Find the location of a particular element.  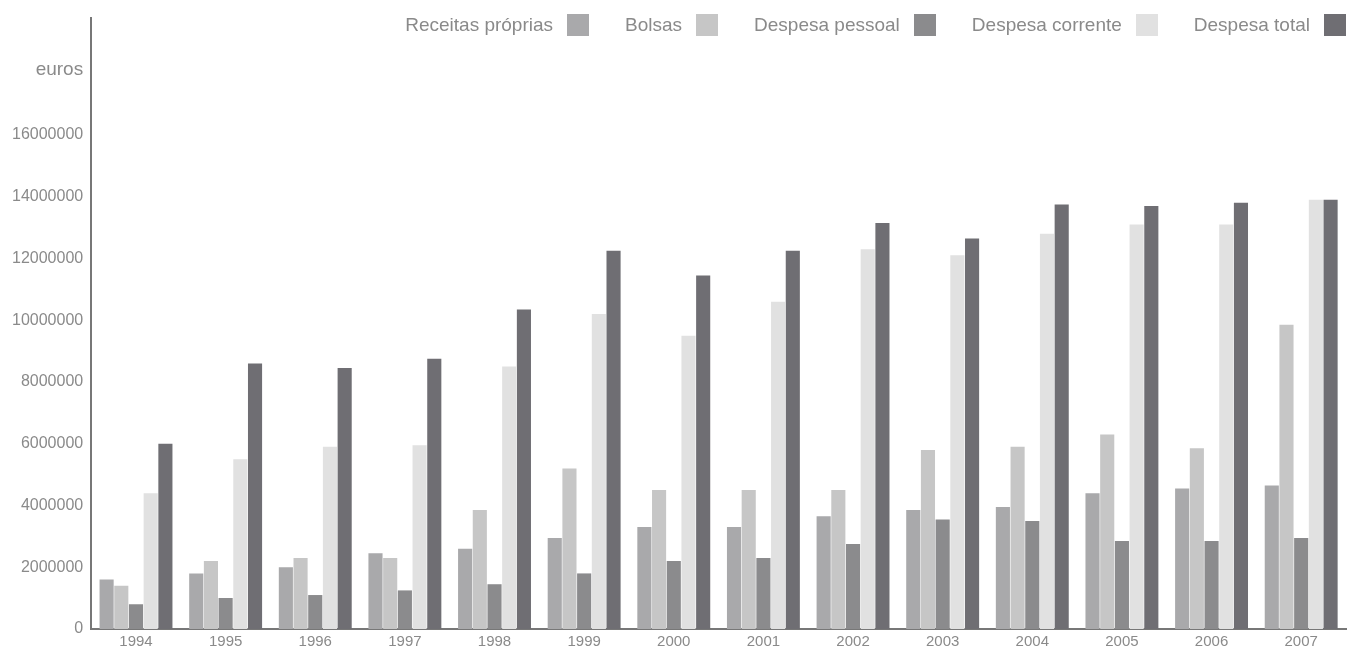

x-tick-label: 2007 is located at coordinates (1301, 641).